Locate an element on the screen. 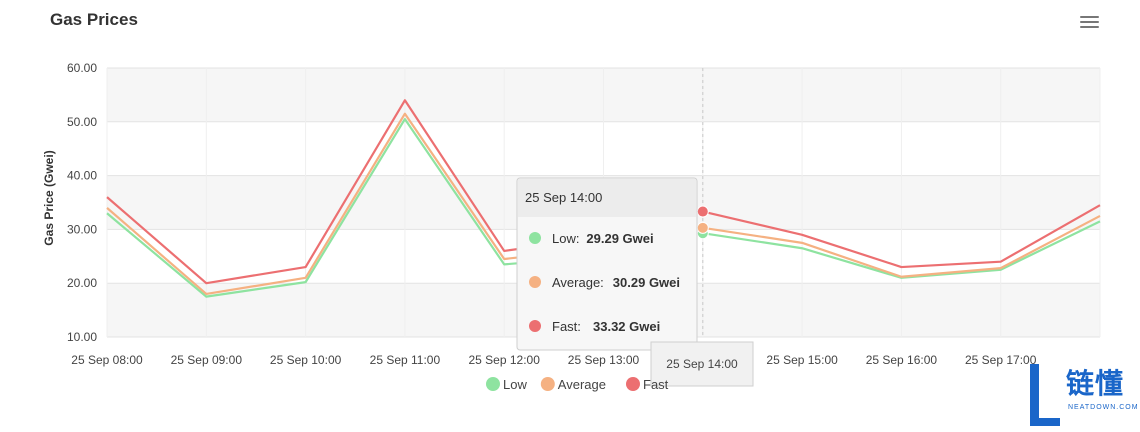  hover-marker-average is located at coordinates (702, 227).